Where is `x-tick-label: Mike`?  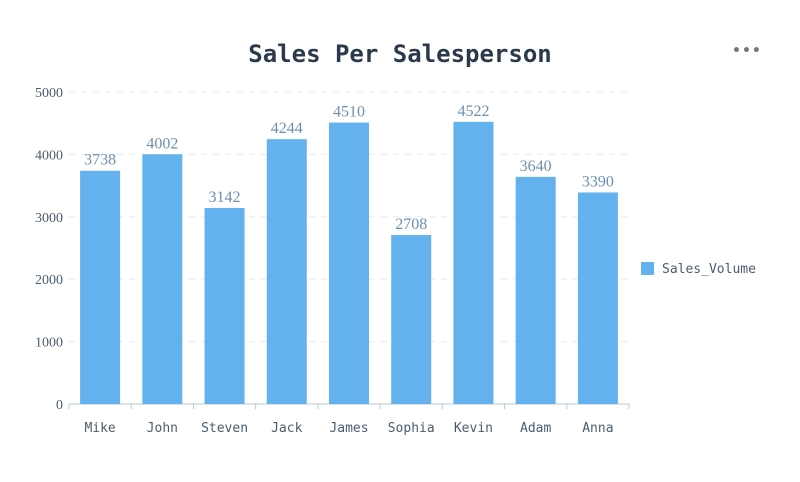
x-tick-label: Mike is located at coordinates (99, 428).